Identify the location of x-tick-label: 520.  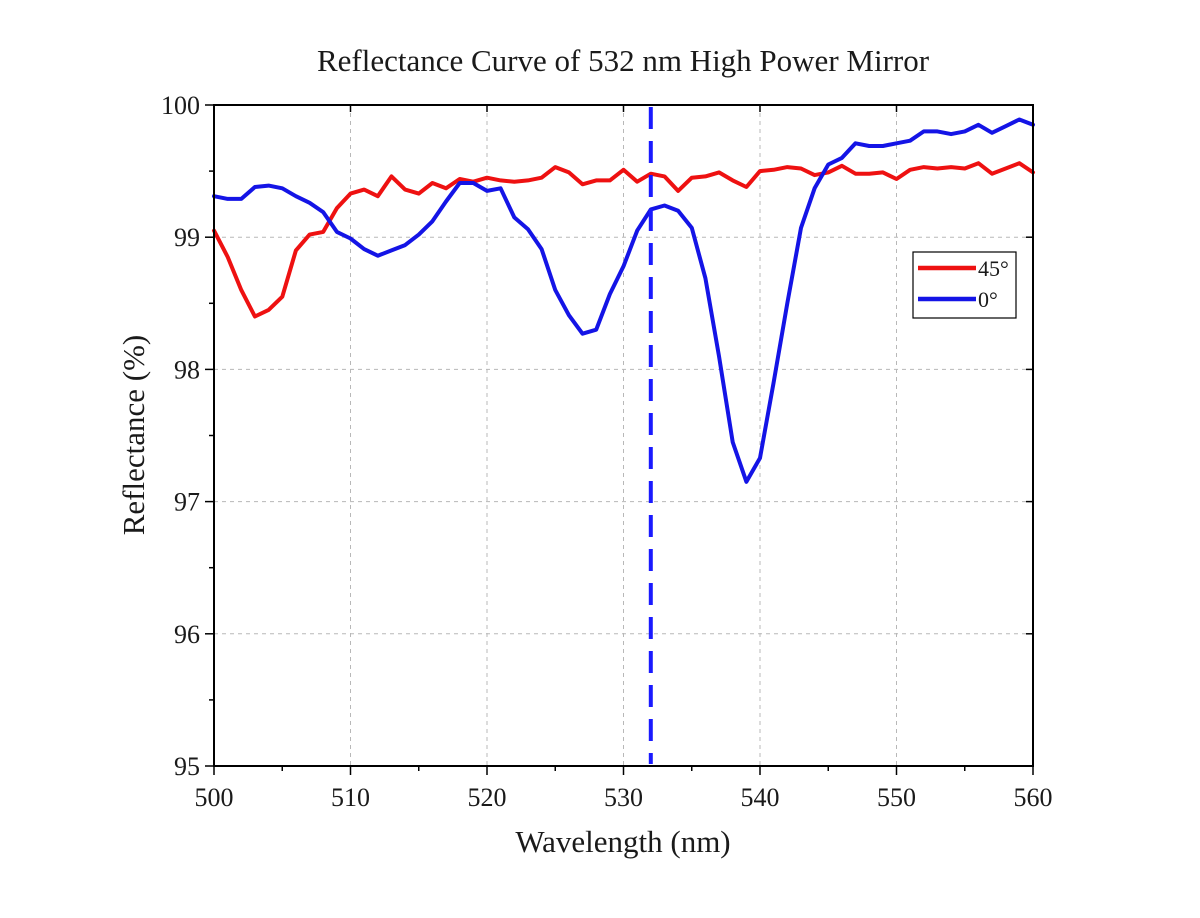
(487, 797).